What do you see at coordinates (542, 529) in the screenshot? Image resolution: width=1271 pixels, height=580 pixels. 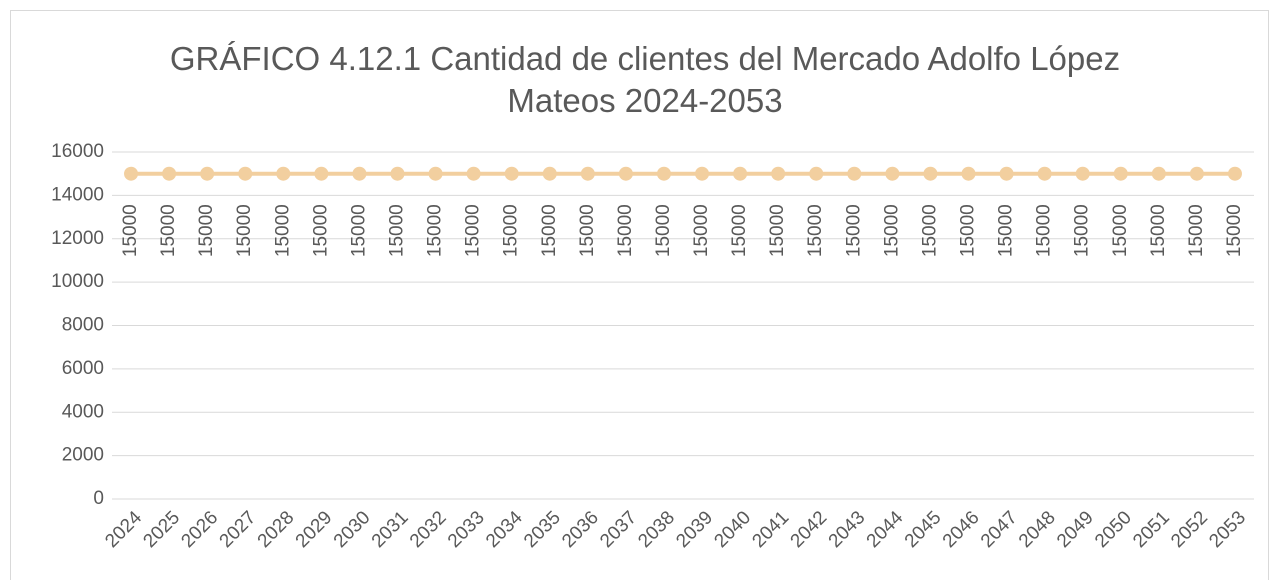 I see `x-tick-label: 2035` at bounding box center [542, 529].